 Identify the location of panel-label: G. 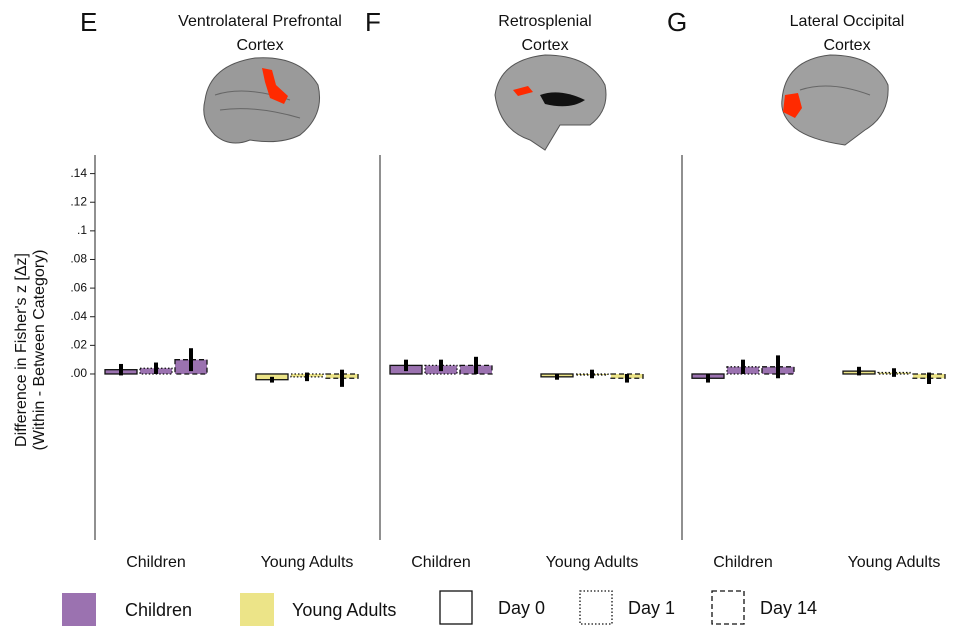
(677, 22).